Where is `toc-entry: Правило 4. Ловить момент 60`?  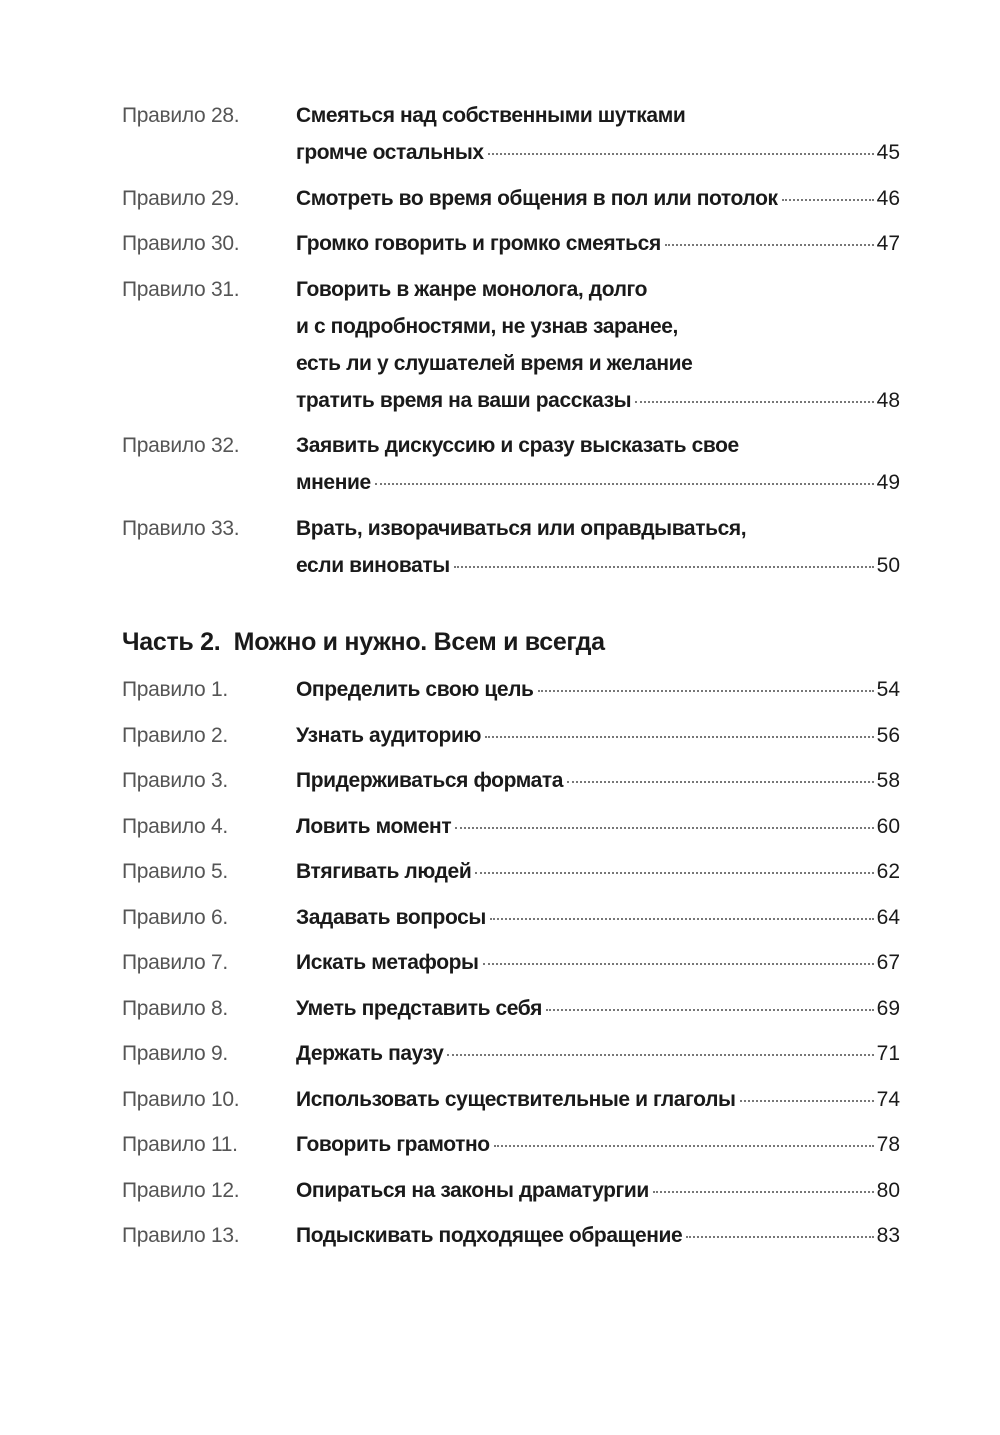
toc-entry: Правило 4. Ловить момент 60 is located at coordinates (511, 826).